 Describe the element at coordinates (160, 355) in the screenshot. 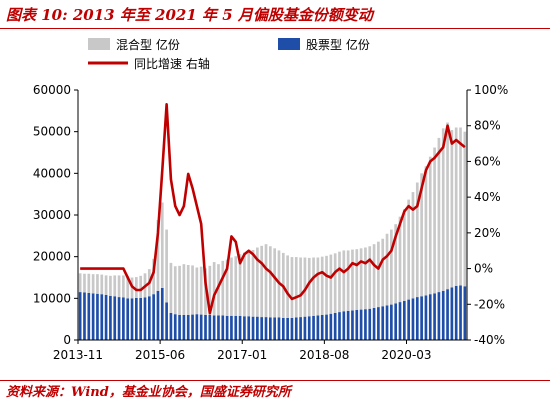

I see `x-tick-label: 2015-06` at that location.